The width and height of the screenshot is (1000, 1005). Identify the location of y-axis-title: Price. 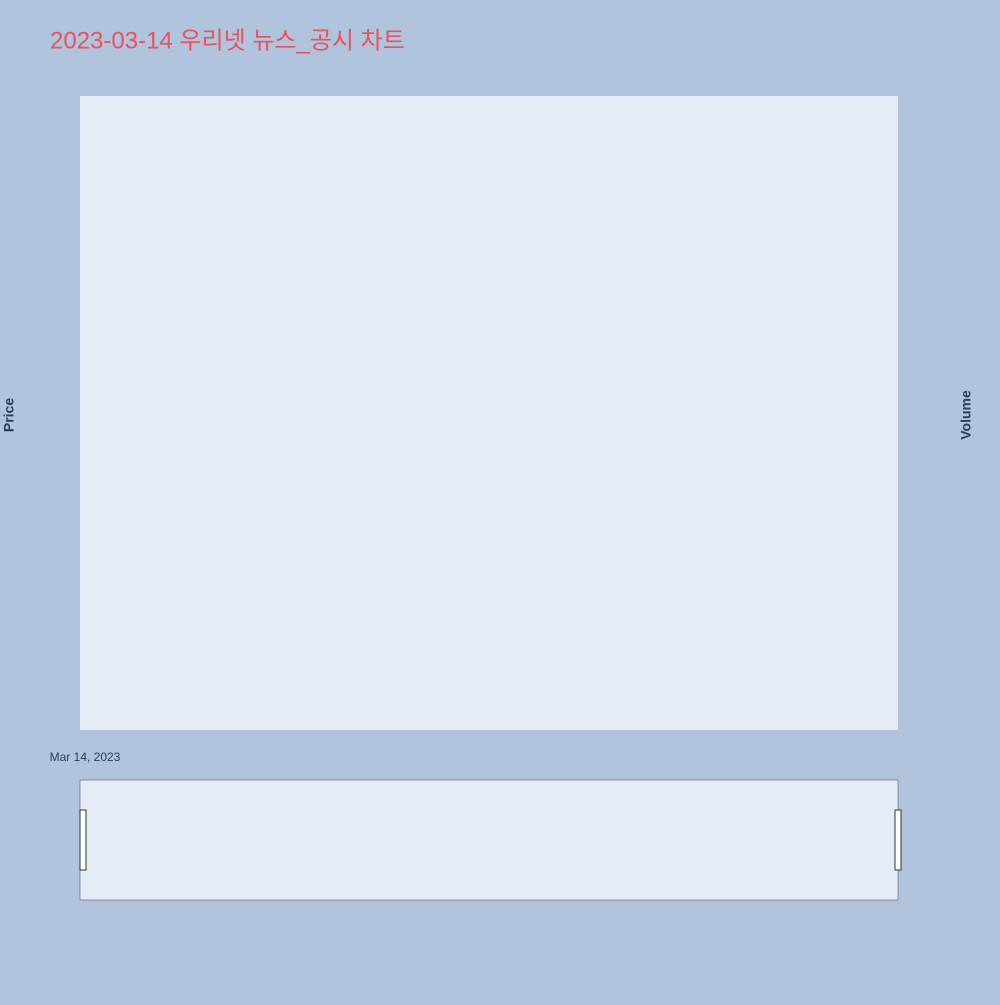
(9, 415).